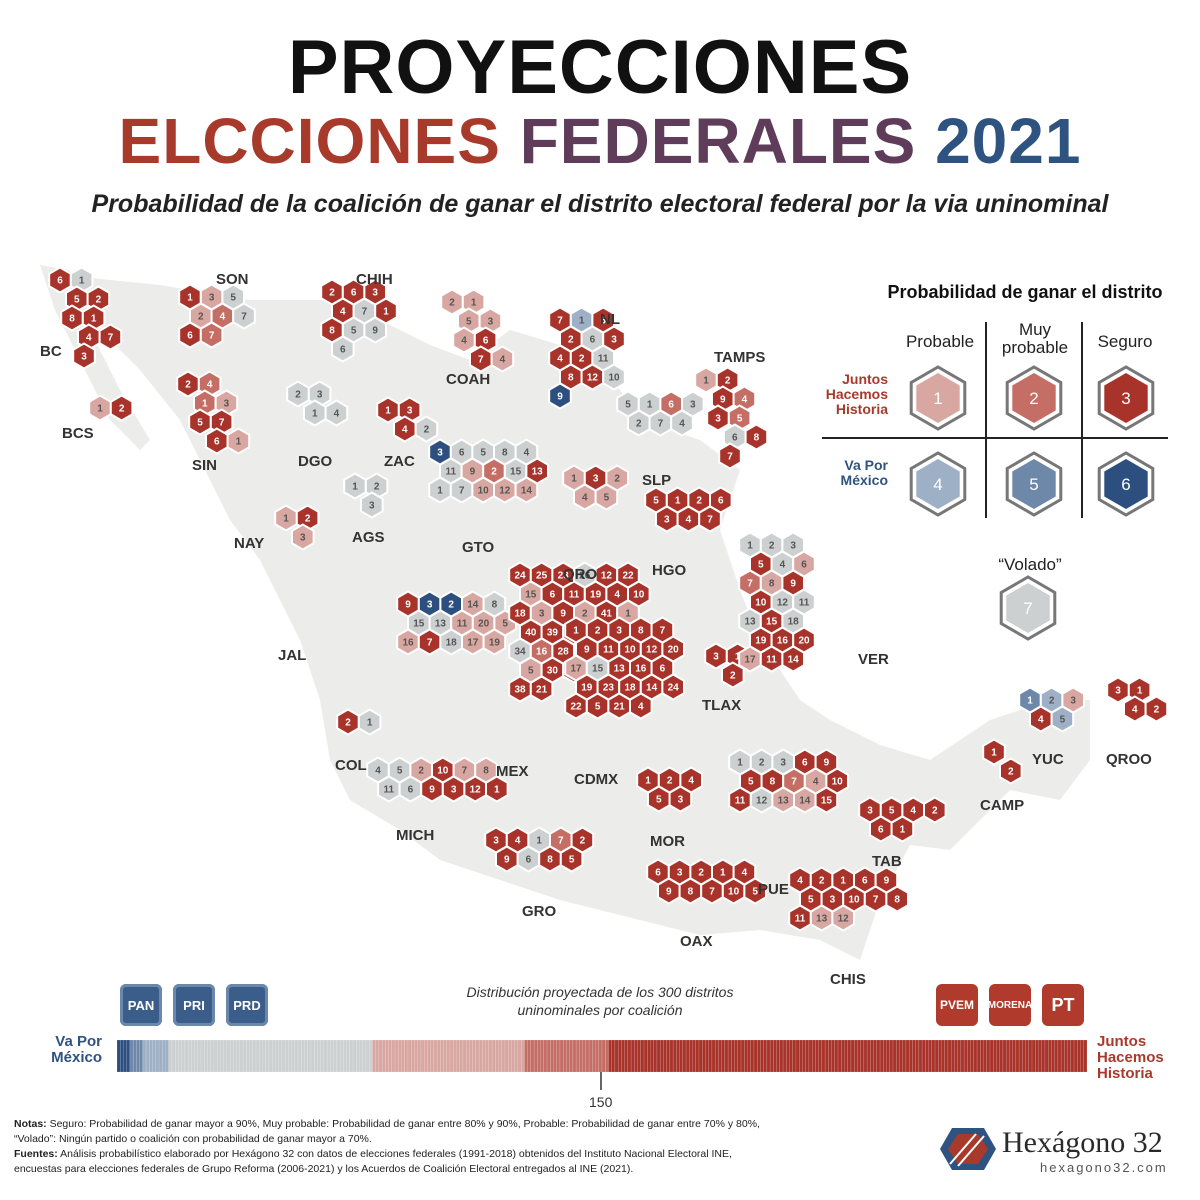 The image size is (1200, 1200). I want to click on party-morena: MORENA, so click(1010, 1005).